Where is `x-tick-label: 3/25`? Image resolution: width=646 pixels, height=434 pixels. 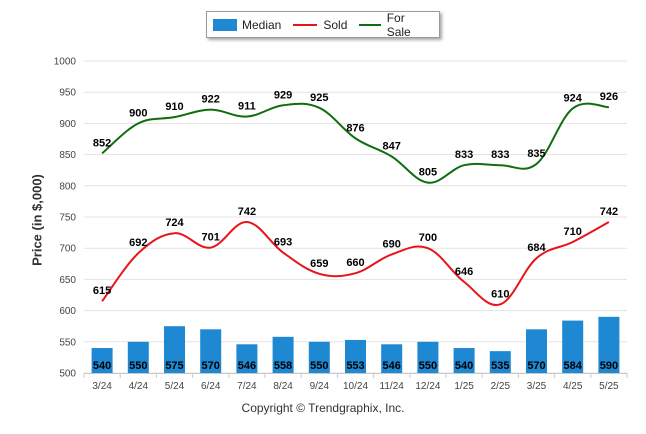
x-tick-label: 3/25 is located at coordinates (537, 386).